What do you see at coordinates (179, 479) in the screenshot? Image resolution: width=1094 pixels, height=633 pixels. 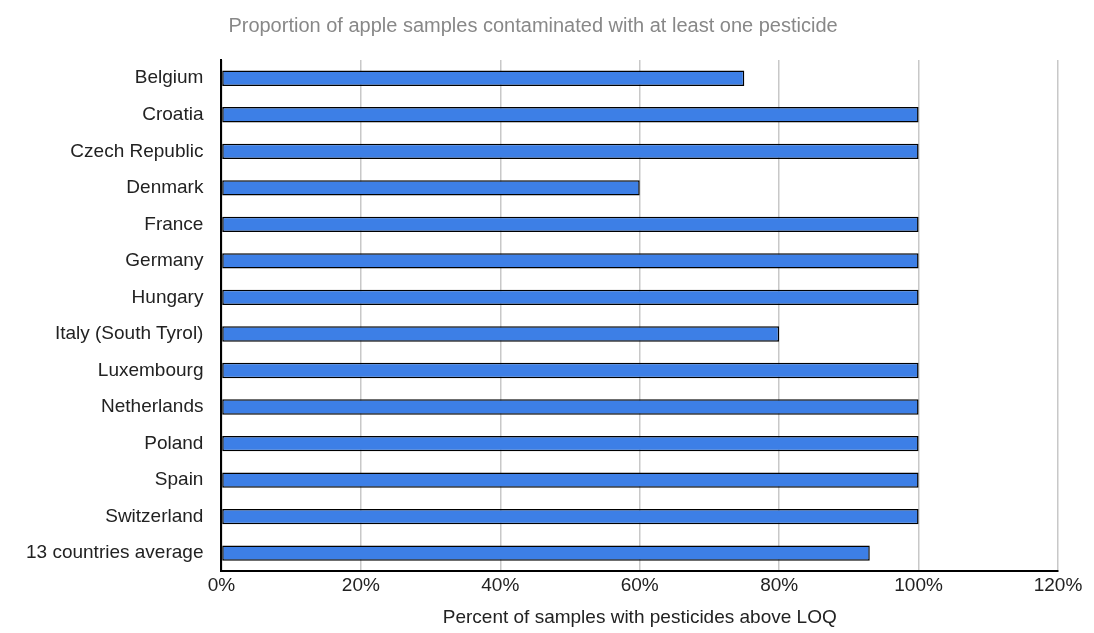 I see `y-tick-label: Spain` at bounding box center [179, 479].